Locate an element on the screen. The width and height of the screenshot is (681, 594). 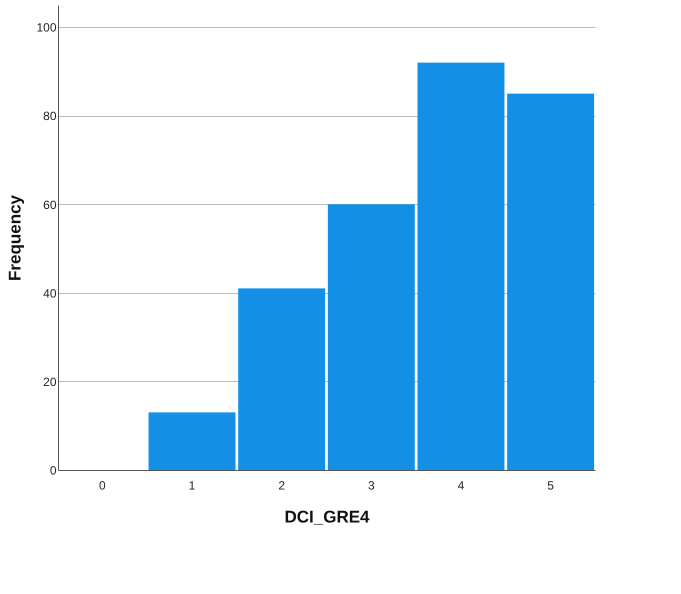
x-tick-label: 2 is located at coordinates (282, 485).